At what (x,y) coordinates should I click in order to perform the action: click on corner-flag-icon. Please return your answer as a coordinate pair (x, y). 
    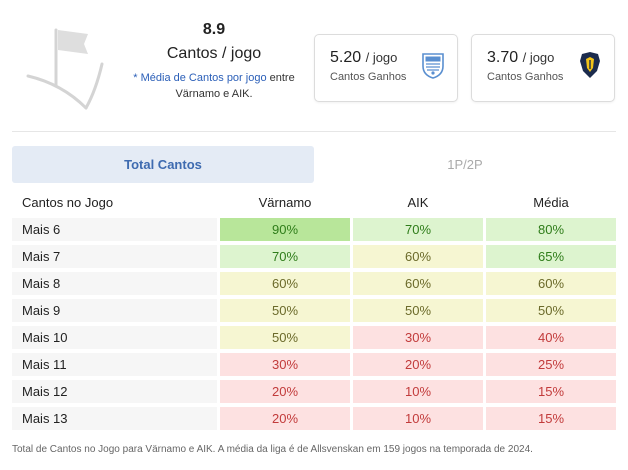
    Looking at the image, I should click on (65, 69).